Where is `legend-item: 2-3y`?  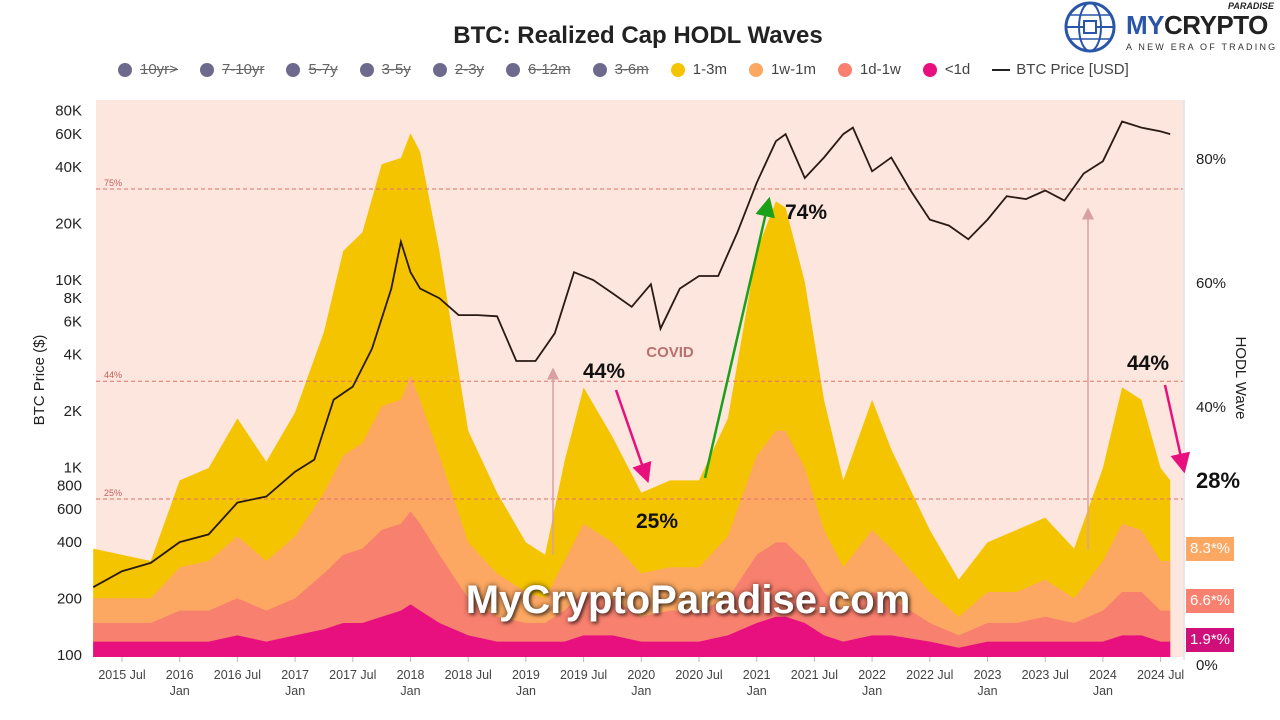
legend-item: 2-3y is located at coordinates (458, 69).